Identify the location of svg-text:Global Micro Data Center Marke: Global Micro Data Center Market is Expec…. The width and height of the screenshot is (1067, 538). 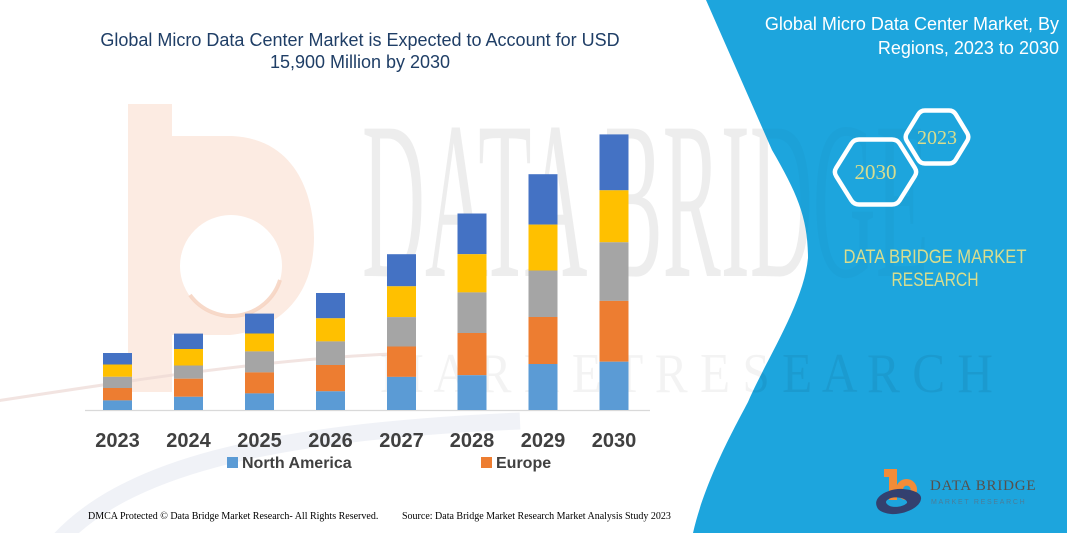
(359, 40).